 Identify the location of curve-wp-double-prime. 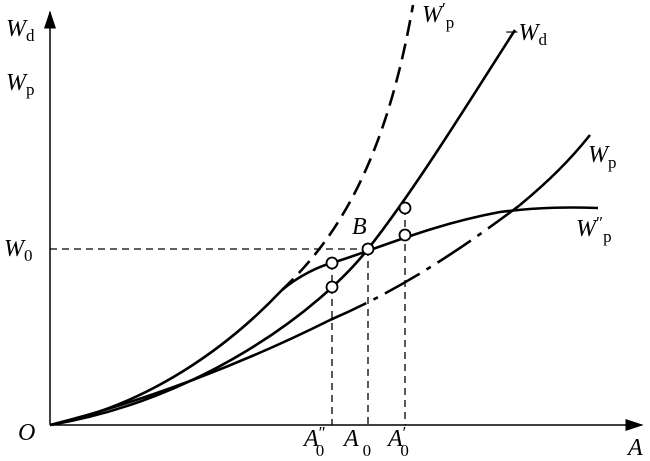
(440, 248).